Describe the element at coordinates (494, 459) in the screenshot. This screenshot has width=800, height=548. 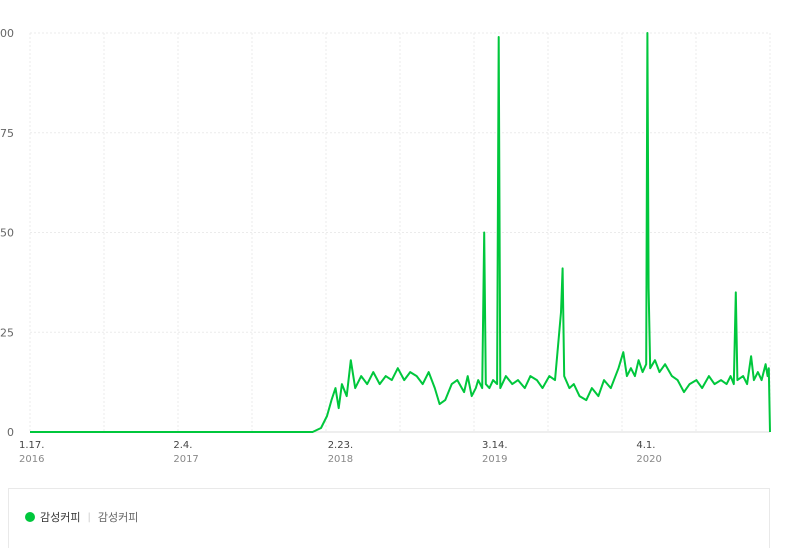
I see `x-tick-year-label: 2019` at that location.